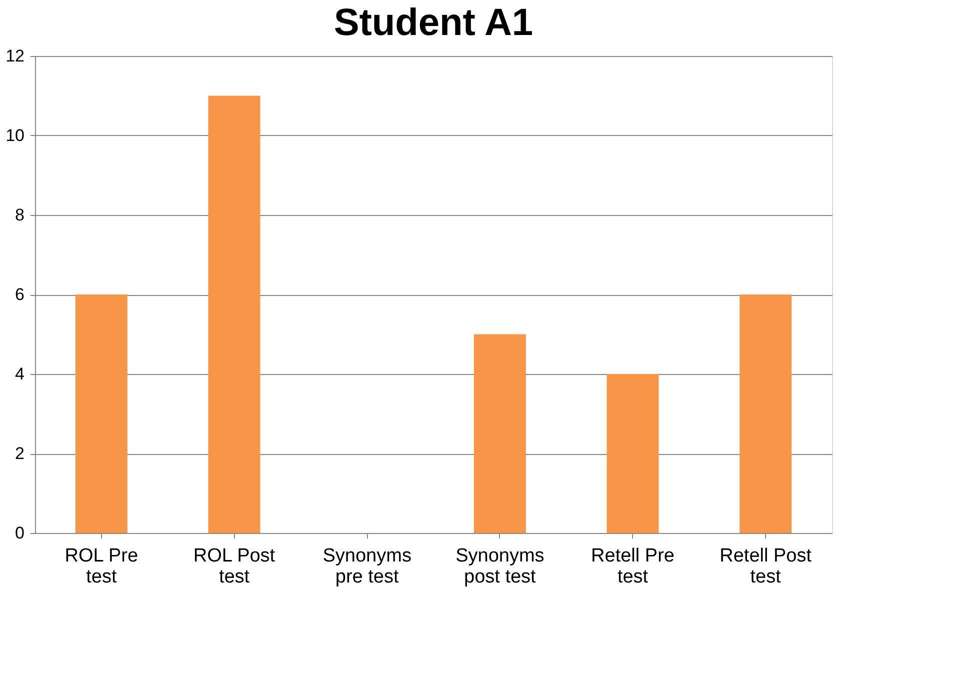  What do you see at coordinates (15, 56) in the screenshot?
I see `y-tick-label: 12` at bounding box center [15, 56].